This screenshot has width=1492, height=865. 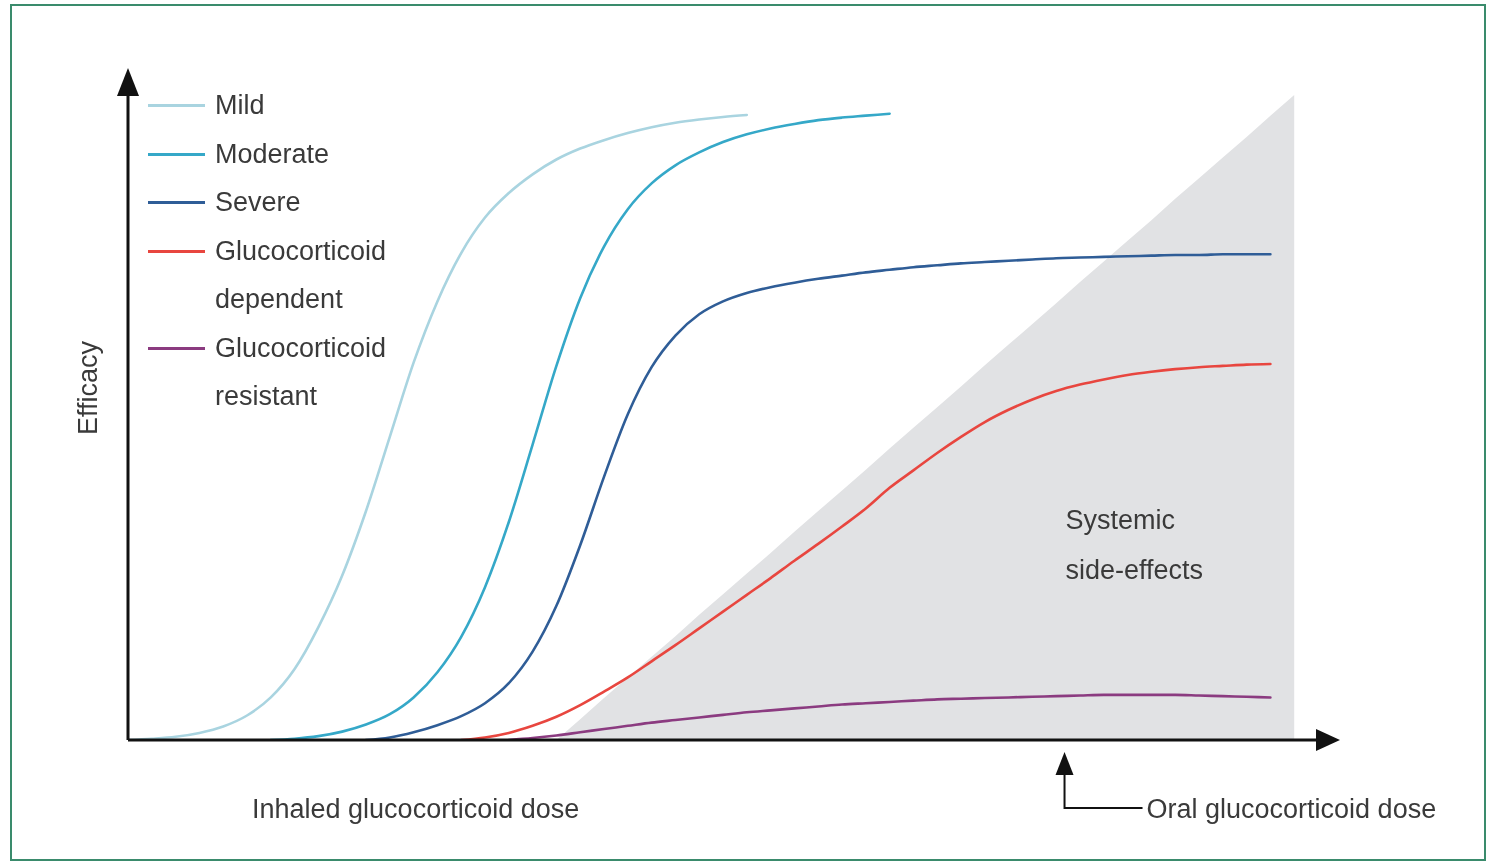 What do you see at coordinates (240, 105) in the screenshot?
I see `legend-label: Mild` at bounding box center [240, 105].